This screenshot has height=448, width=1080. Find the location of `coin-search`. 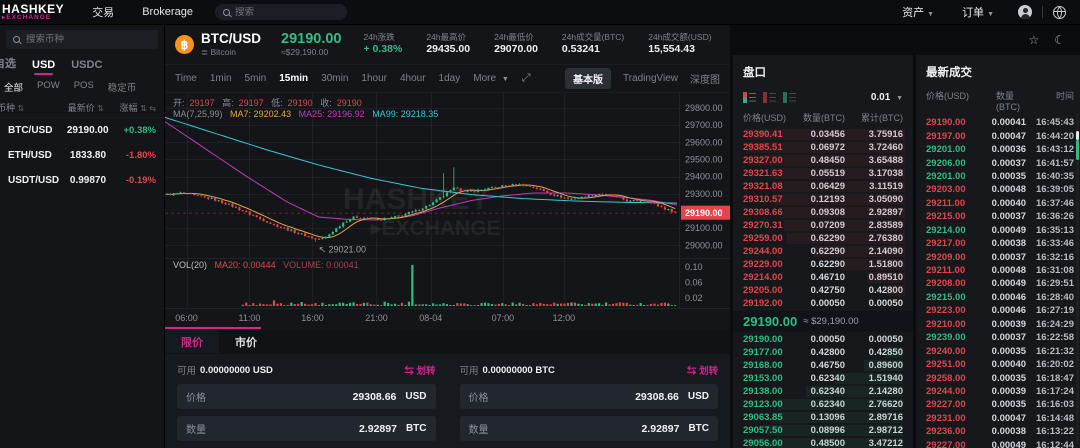

coin-search is located at coordinates (82, 39).